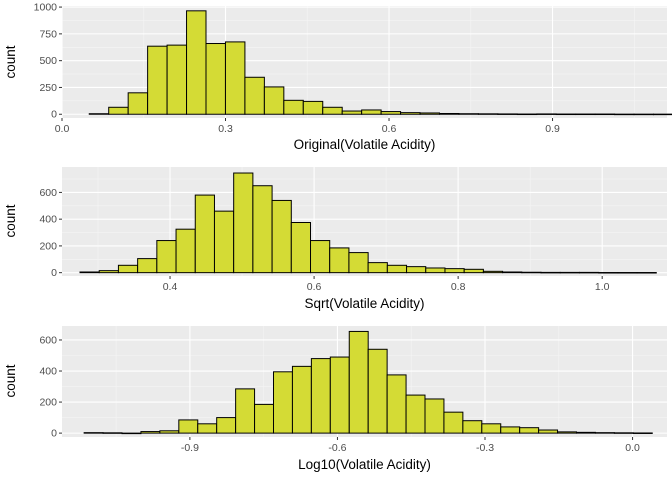 Image resolution: width=672 pixels, height=480 pixels. What do you see at coordinates (458, 287) in the screenshot?
I see `x-tick-label: 0.8` at bounding box center [458, 287].